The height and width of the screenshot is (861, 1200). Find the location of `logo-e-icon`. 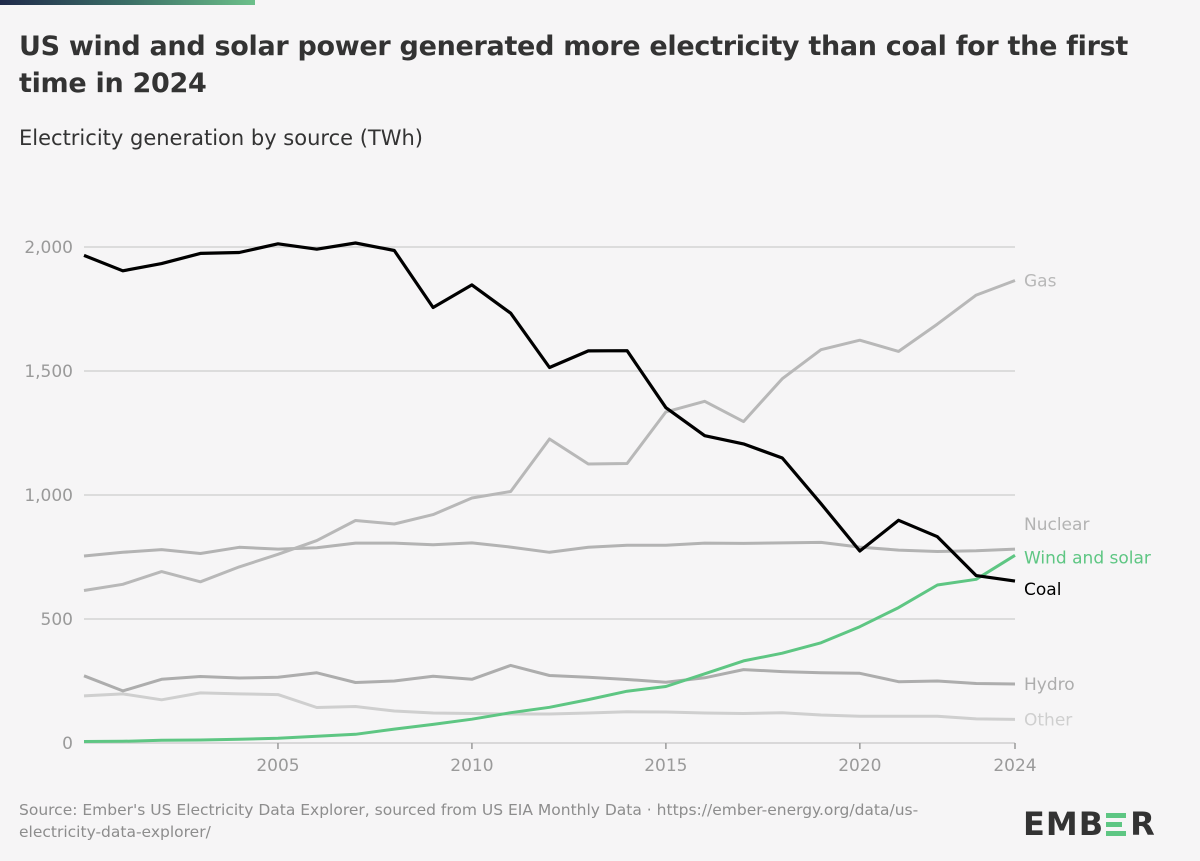

logo-e-icon is located at coordinates (1117, 824).